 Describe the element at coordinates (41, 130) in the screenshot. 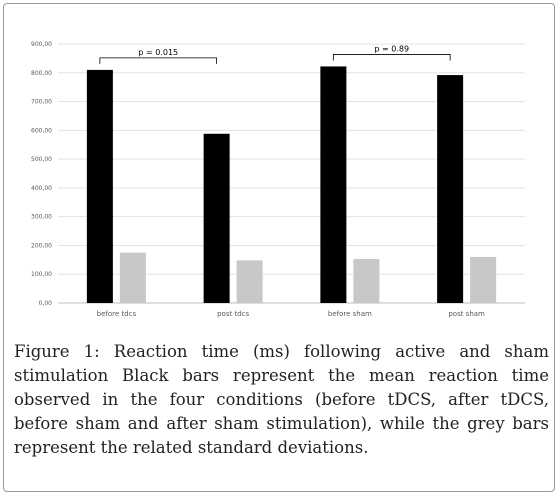

I see `y-tick-label: 600,00` at that location.